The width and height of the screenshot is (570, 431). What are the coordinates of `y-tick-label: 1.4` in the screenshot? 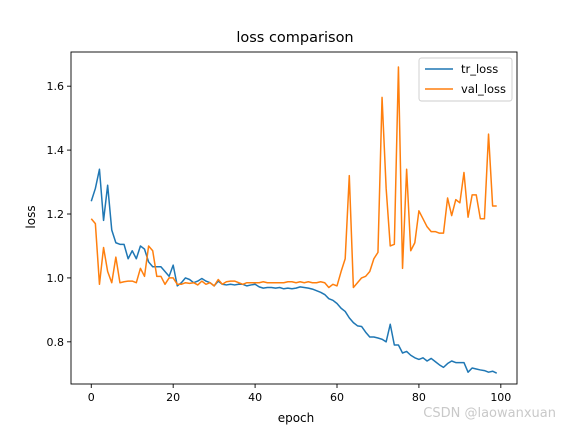 It's located at (56, 150).